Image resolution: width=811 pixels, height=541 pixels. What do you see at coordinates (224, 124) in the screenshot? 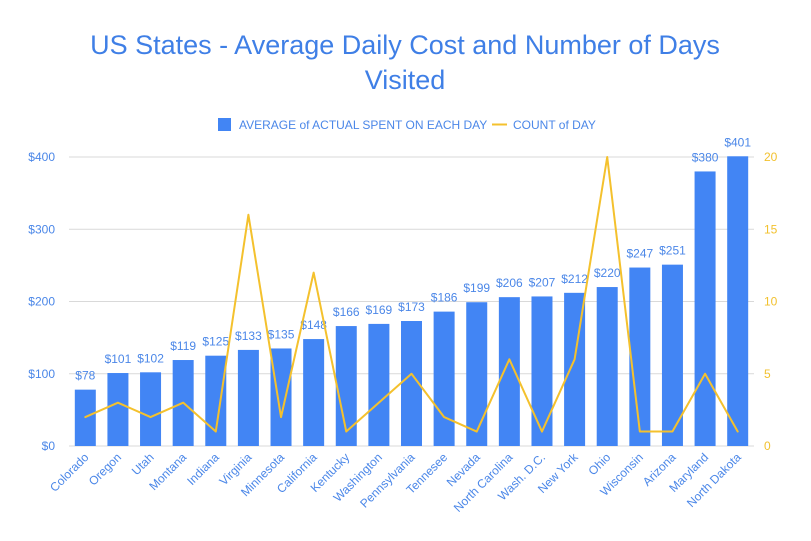
I see `legend-bar-swatch` at bounding box center [224, 124].